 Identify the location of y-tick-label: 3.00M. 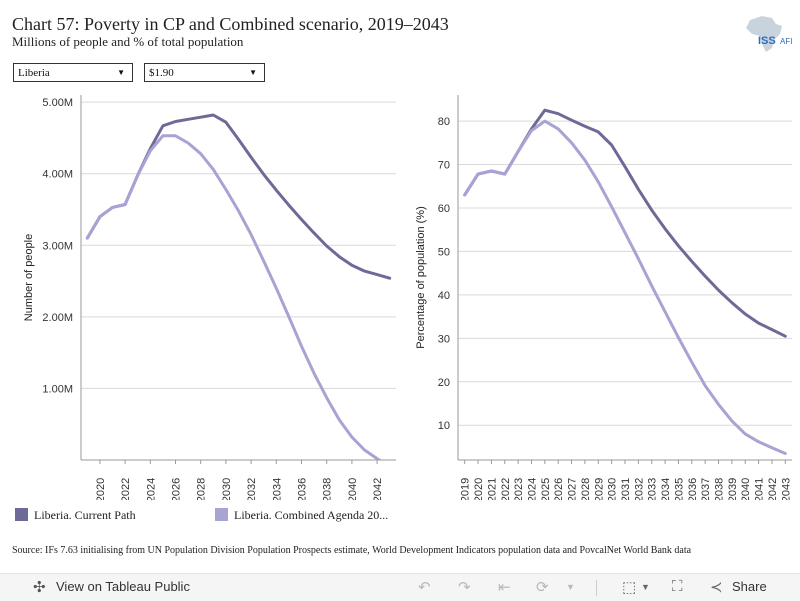
(57, 246).